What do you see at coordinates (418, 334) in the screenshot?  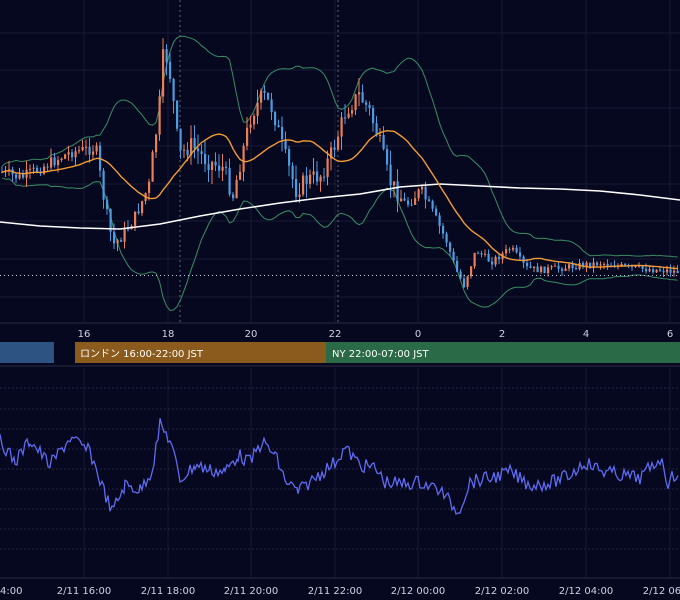 I see `price-x-tick-label-4: 0` at bounding box center [418, 334].